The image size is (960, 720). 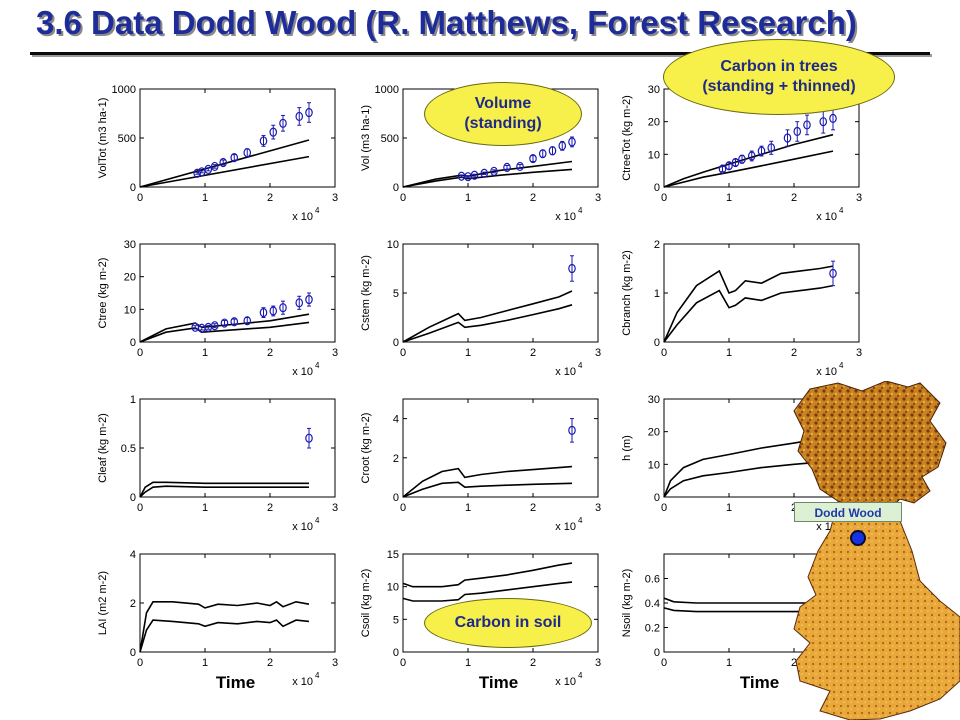 I want to click on chart-vol: 0 500 1000 0 1 2 3 x 104 Vol (m3 ha-1), so click(x=480, y=153).